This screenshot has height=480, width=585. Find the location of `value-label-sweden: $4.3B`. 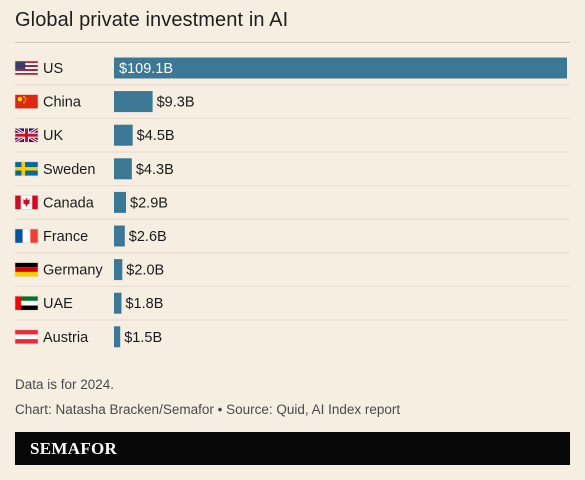

value-label-sweden: $4.3B is located at coordinates (155, 170).